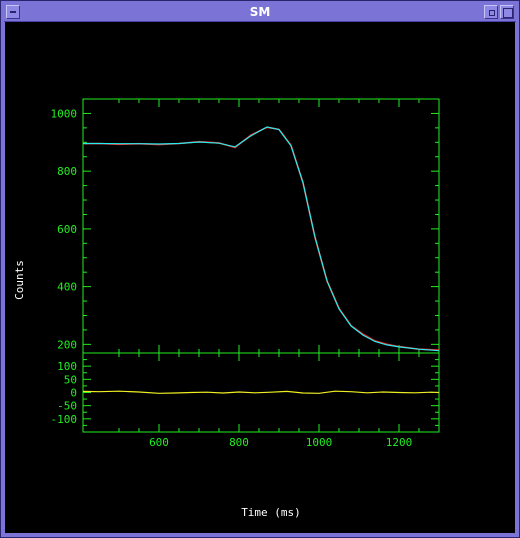 This screenshot has height=538, width=520. What do you see at coordinates (73, 393) in the screenshot?
I see `y-tick-label: 0` at bounding box center [73, 393].